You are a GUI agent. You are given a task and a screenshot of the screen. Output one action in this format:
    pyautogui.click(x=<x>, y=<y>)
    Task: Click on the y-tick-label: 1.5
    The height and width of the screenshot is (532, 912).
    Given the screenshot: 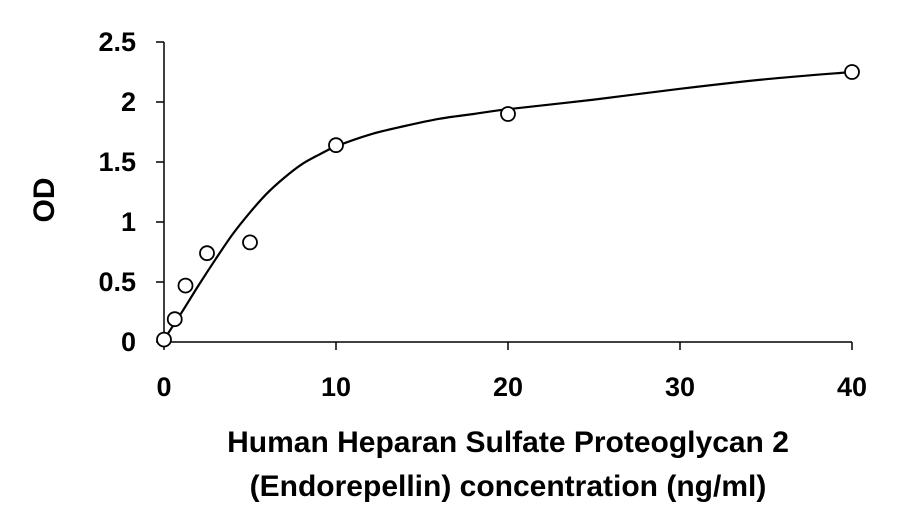 What is the action you would take?
    pyautogui.click(x=117, y=162)
    